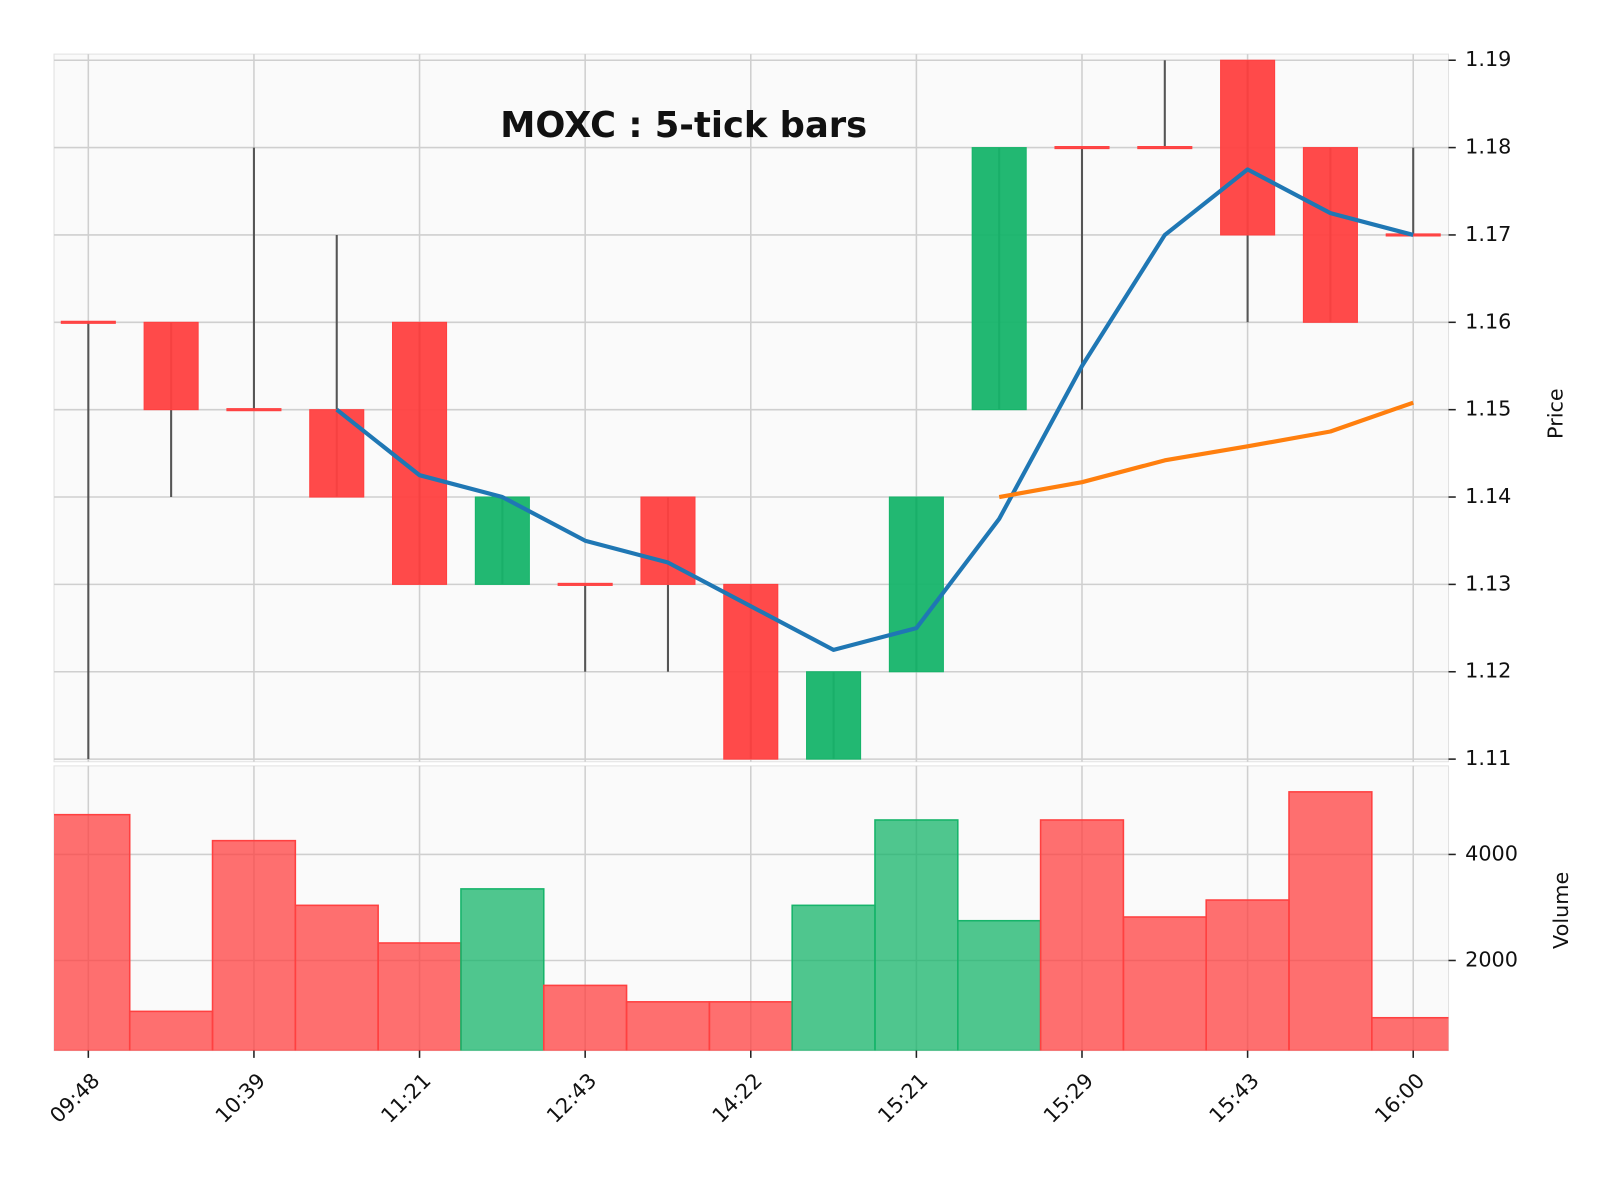  Describe the element at coordinates (683, 125) in the screenshot. I see `chart-title: MOXC : 5-tick bars` at that location.